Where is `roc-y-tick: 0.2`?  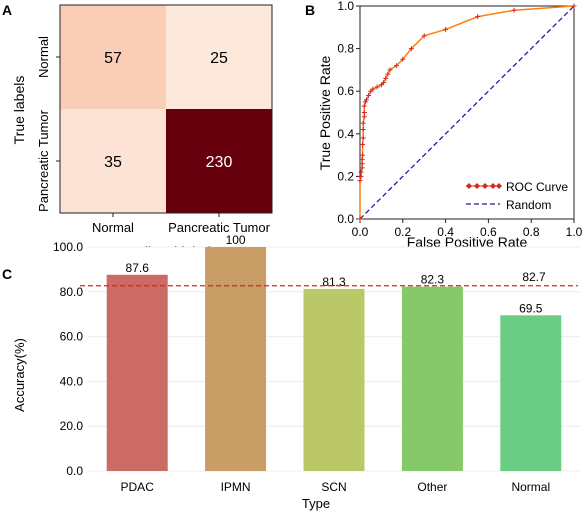
roc-y-tick: 0.2 is located at coordinates (345, 176).